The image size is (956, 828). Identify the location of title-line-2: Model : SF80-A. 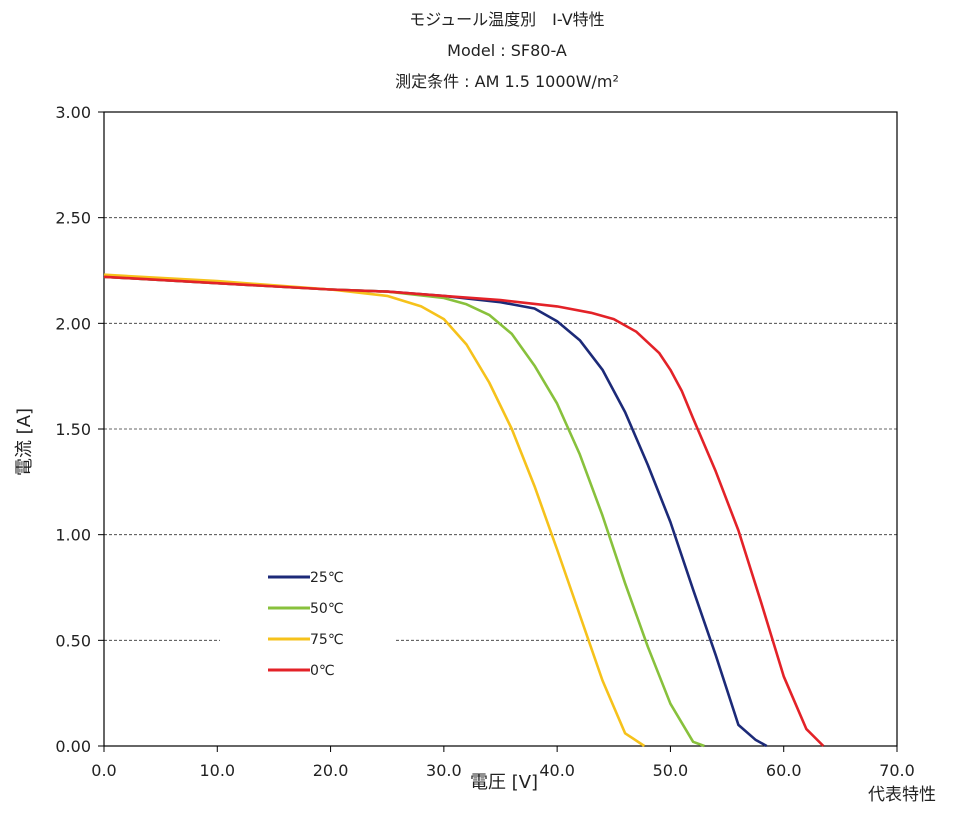
(507, 50).